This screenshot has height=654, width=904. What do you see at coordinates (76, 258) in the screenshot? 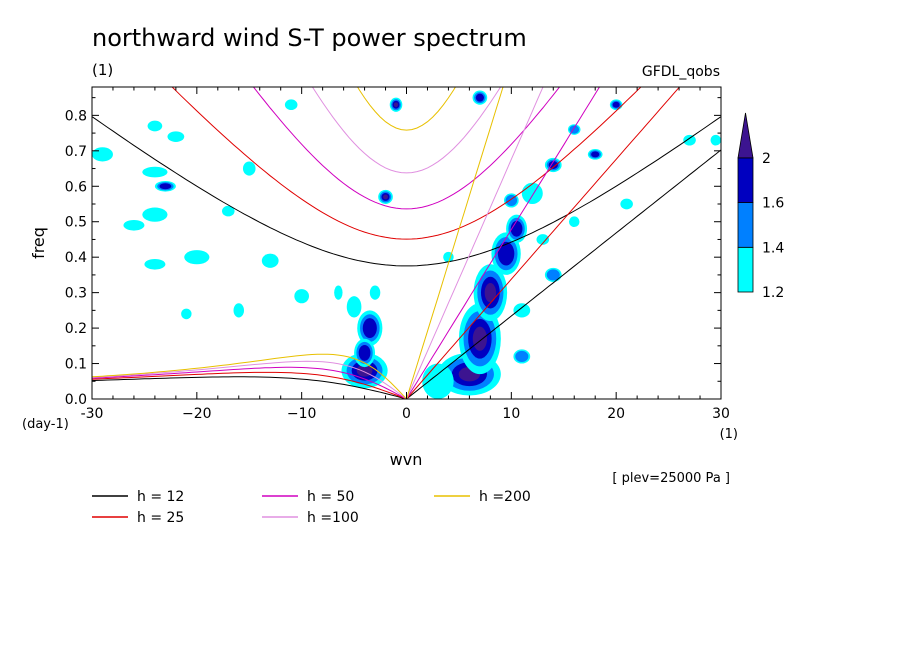
I see `y-tick-label: 0.4` at bounding box center [76, 258].